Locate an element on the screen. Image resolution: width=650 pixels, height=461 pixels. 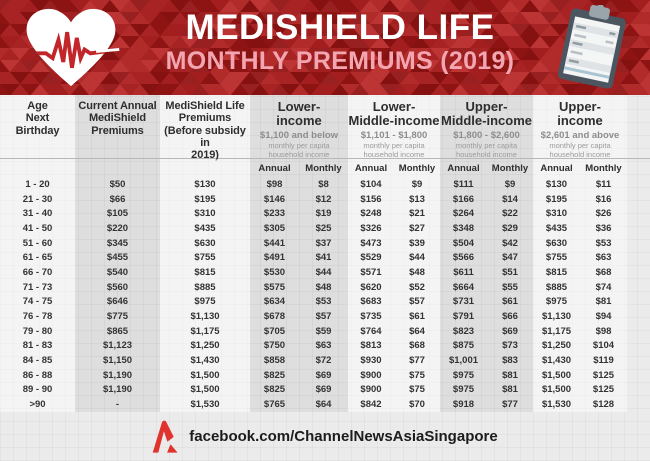
value-cell: $25 is located at coordinates (323, 228).